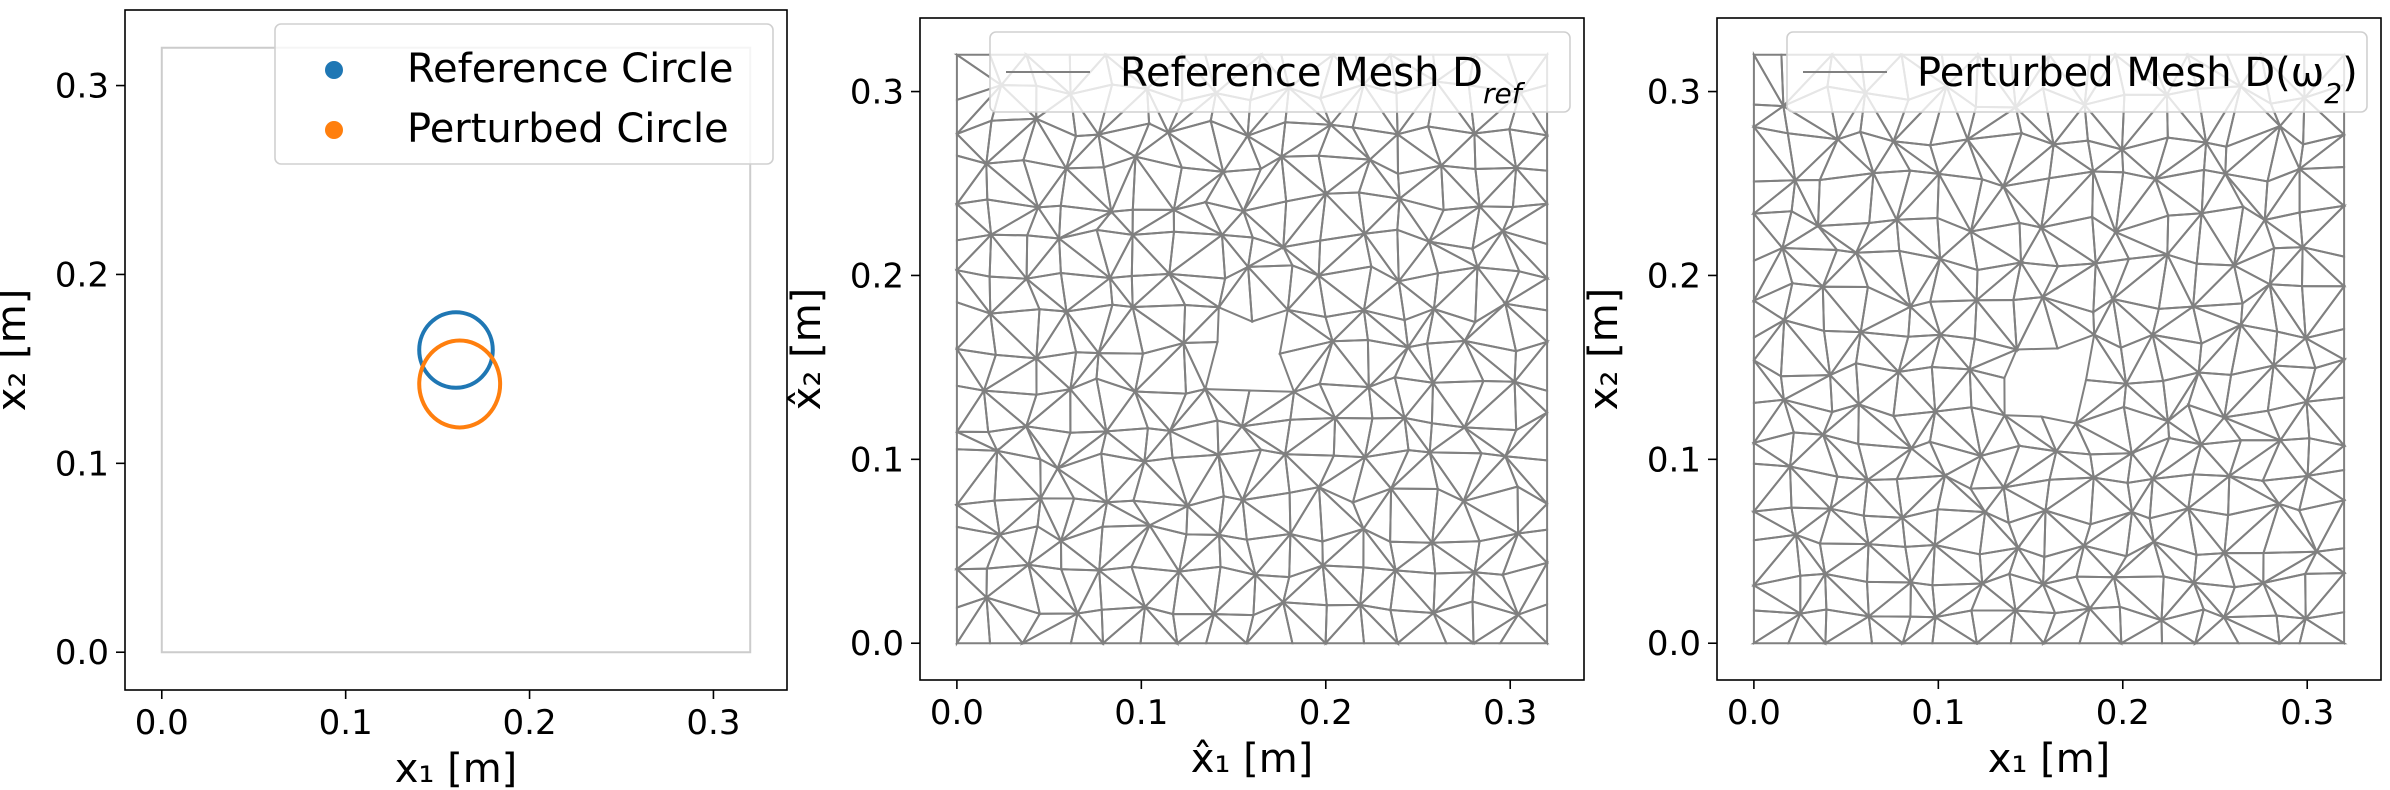 Image resolution: width=2390 pixels, height=790 pixels. What do you see at coordinates (82, 653) in the screenshot?
I see `y-tick-label: 0.0` at bounding box center [82, 653].